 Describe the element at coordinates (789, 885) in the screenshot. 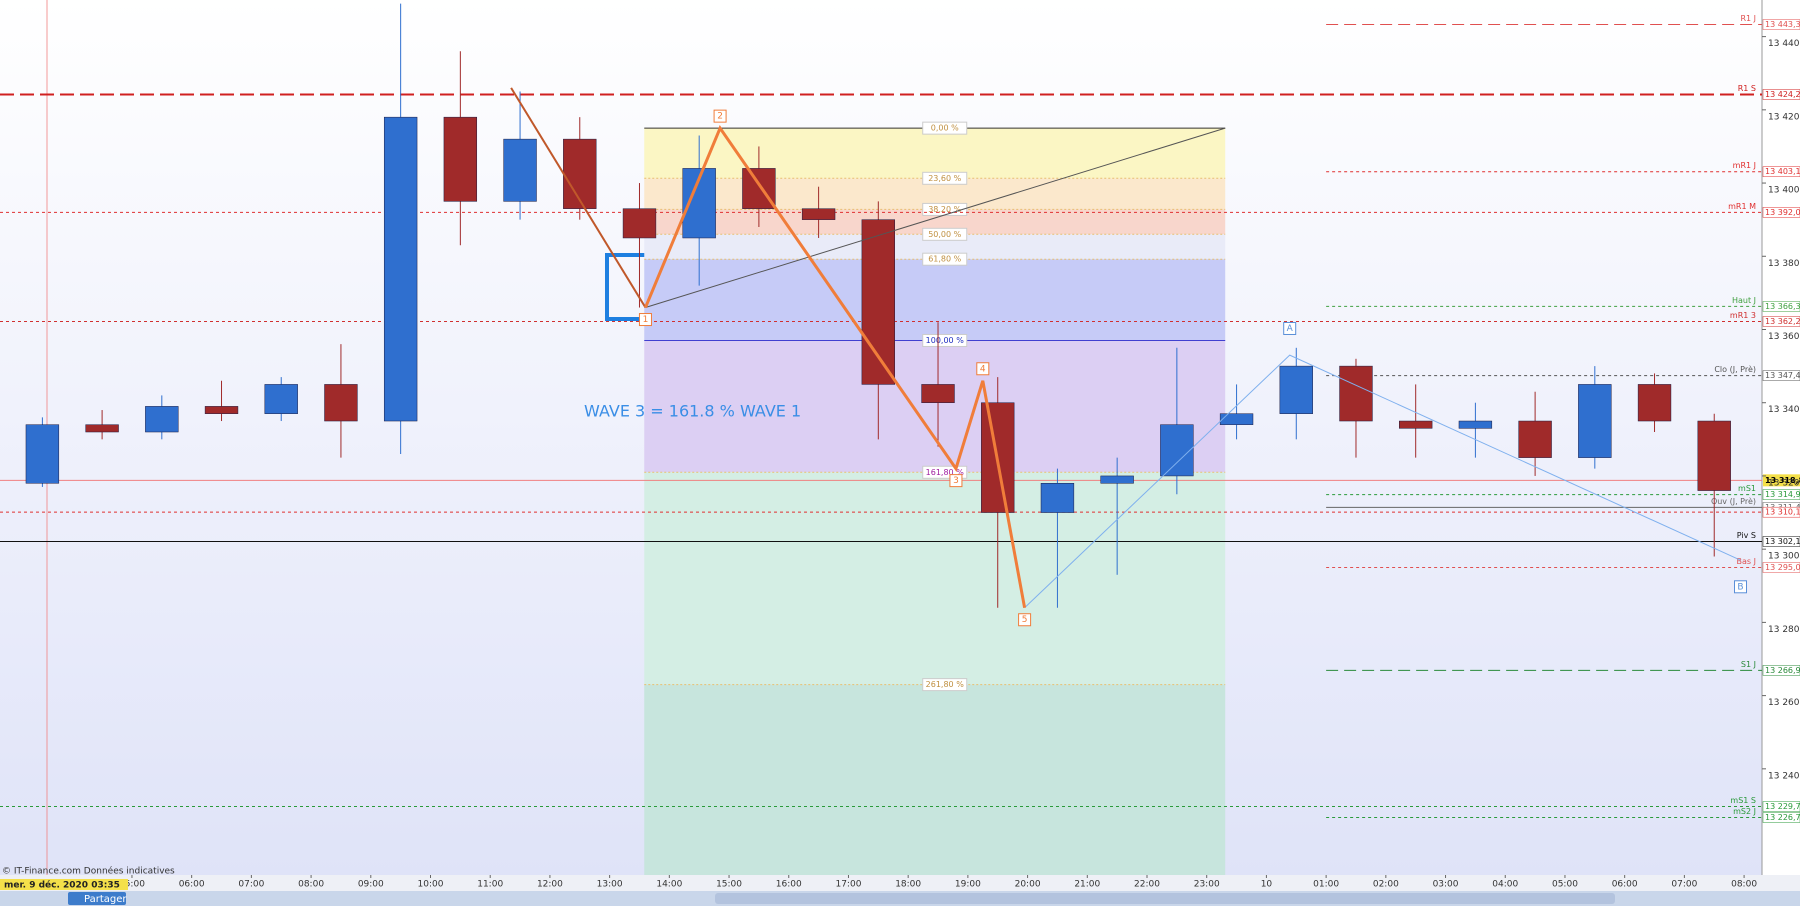

I see `x-tick-label: 16:00` at that location.